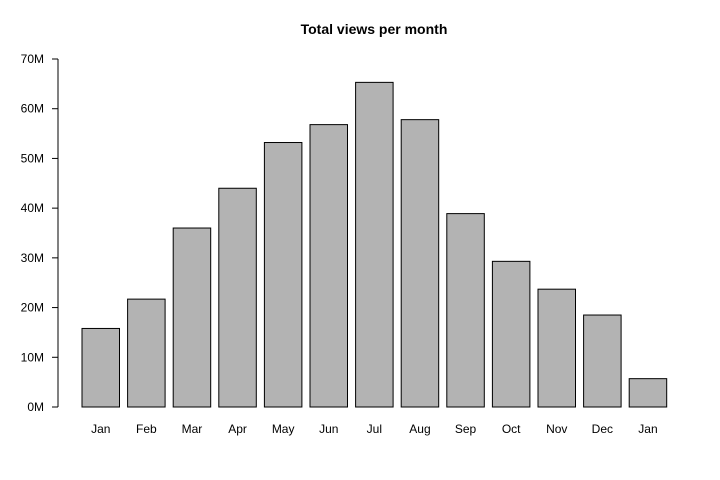 The height and width of the screenshot is (480, 720). What do you see at coordinates (32, 308) in the screenshot?
I see `y-tick-label: 20M` at bounding box center [32, 308].